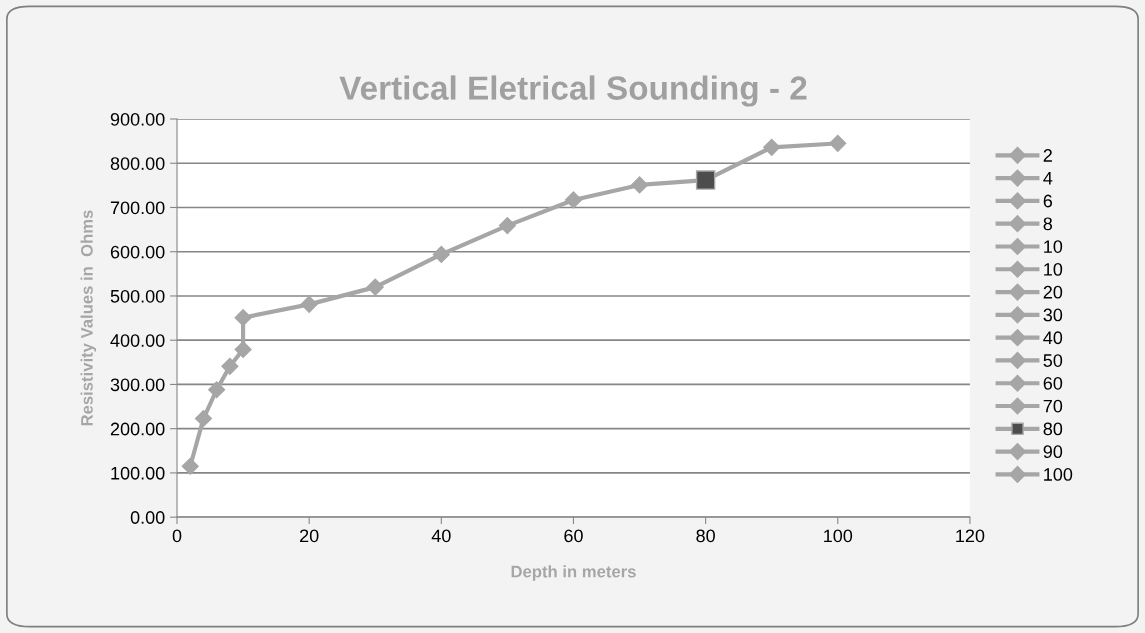  Describe the element at coordinates (137, 429) in the screenshot. I see `y-tick-label: 200.00` at that location.